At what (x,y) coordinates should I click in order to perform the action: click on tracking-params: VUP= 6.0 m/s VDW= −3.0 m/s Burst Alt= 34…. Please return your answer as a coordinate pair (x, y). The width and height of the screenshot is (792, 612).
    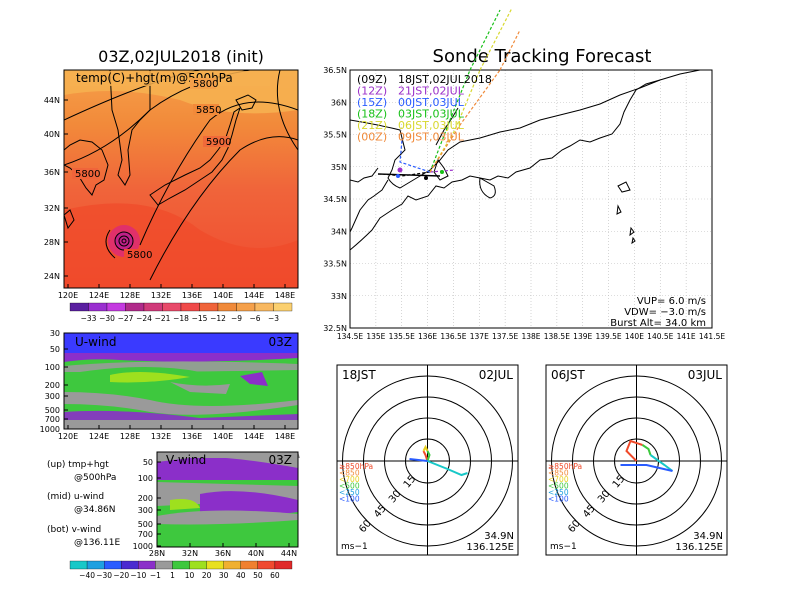
    Looking at the image, I should click on (658, 312).